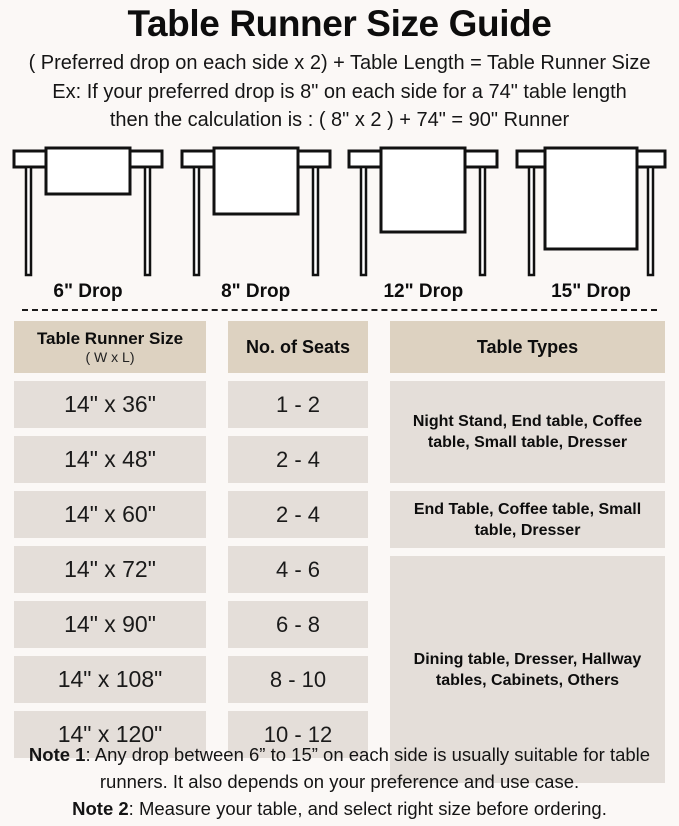 The width and height of the screenshot is (679, 826). Describe the element at coordinates (298, 679) in the screenshot. I see `table-row: 8 - 10` at that location.